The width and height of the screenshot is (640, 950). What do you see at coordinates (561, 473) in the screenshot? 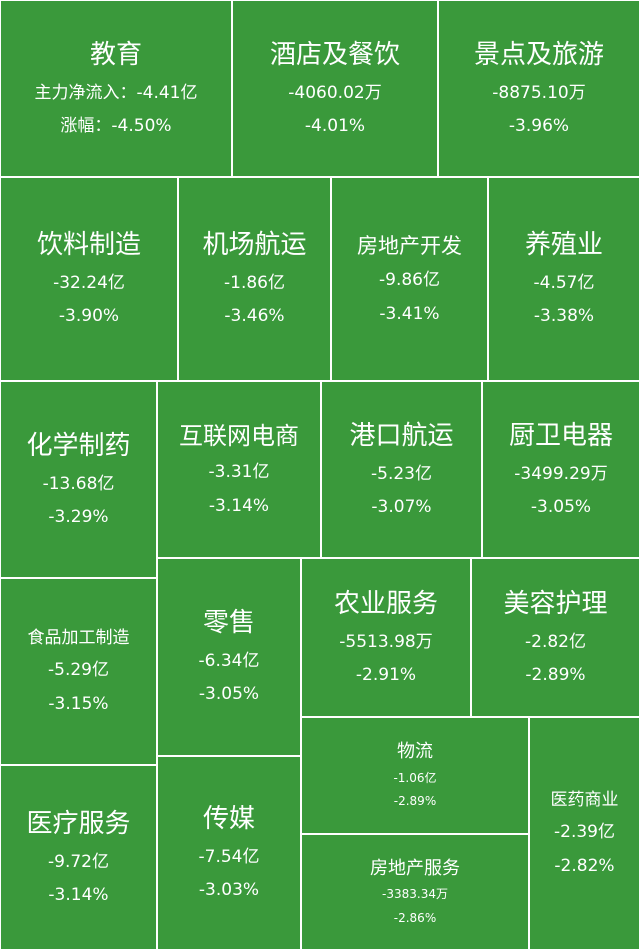
I see `tile-net-inflow: -3499.29万` at bounding box center [561, 473].